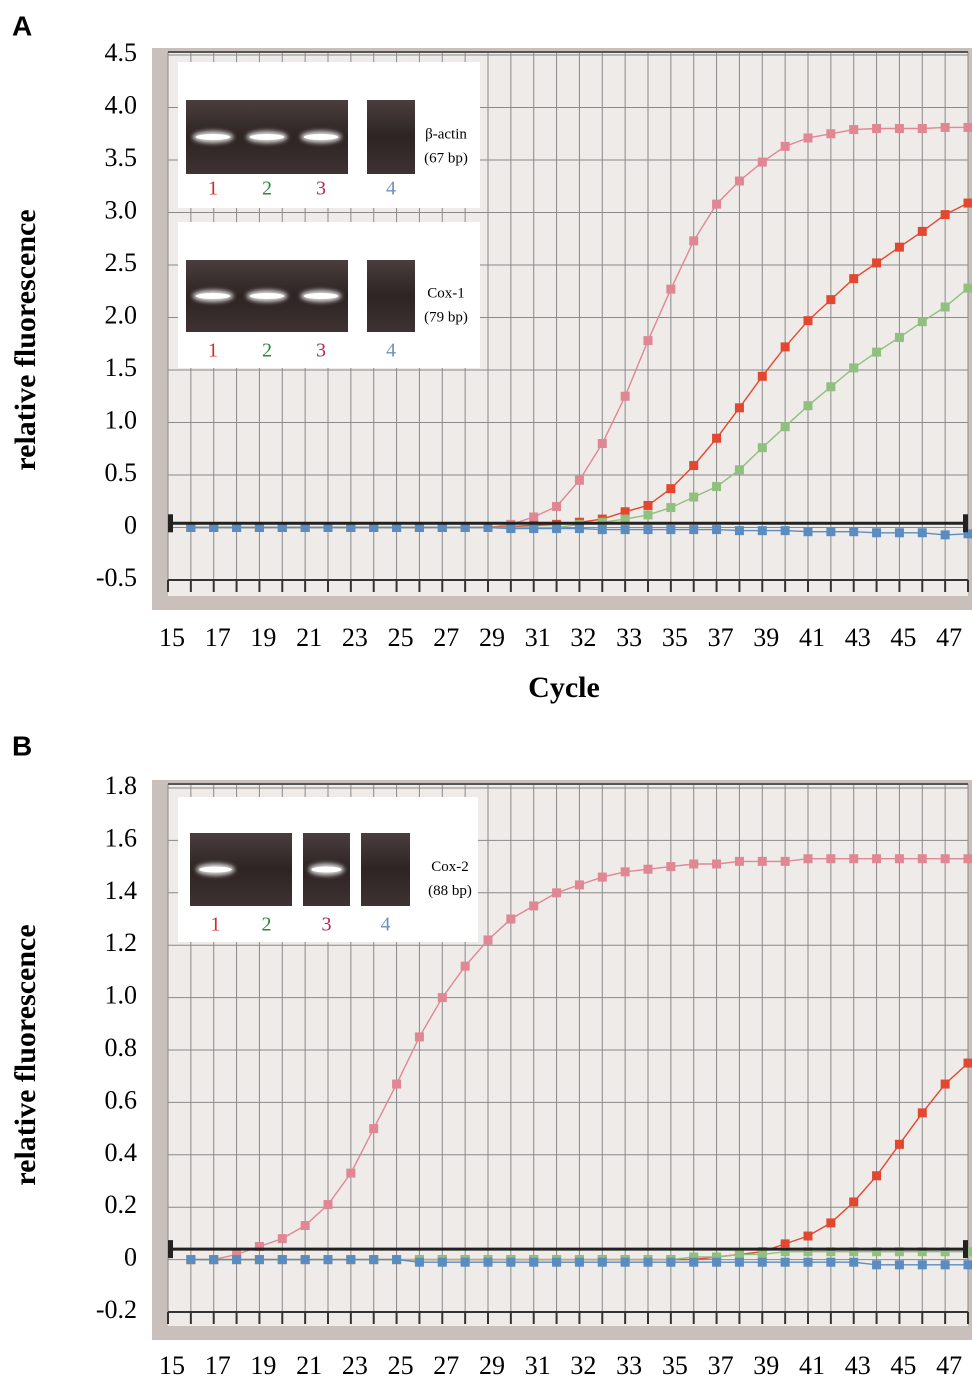 The height and width of the screenshot is (1381, 972). I want to click on y-tick-label: 1.2, so click(121, 942).